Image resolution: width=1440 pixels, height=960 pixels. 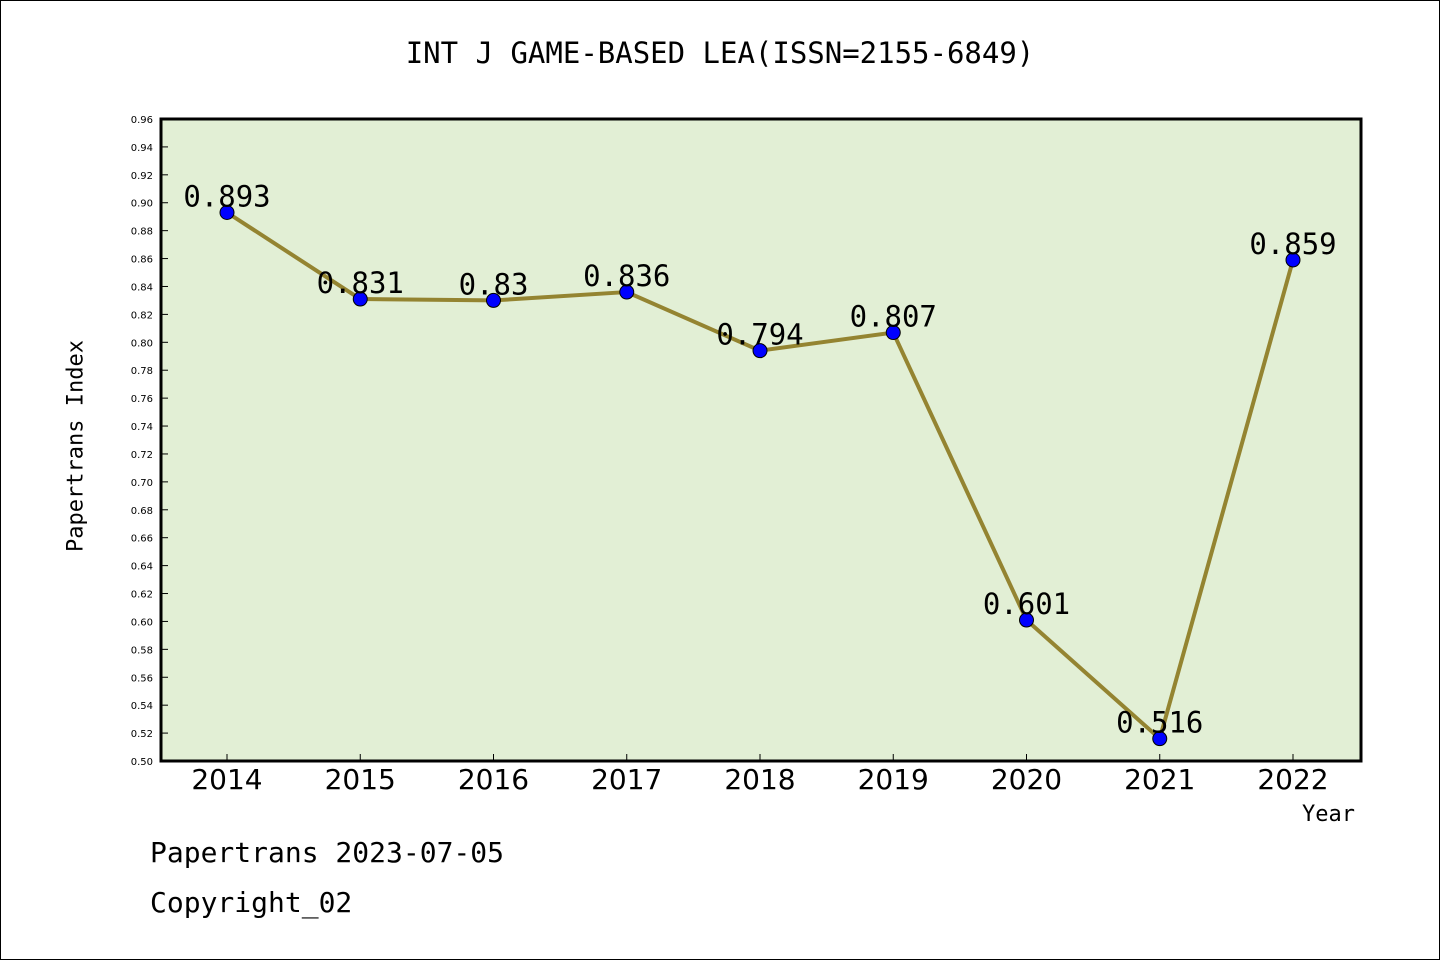 What do you see at coordinates (142, 650) in the screenshot?
I see `y-tick-label: 0.58` at bounding box center [142, 650].